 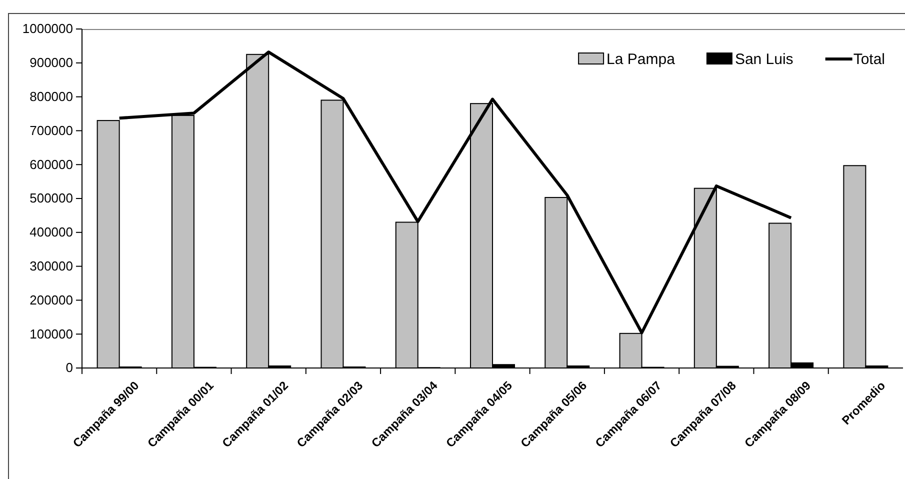 What do you see at coordinates (69, 368) in the screenshot?
I see `y-tick-label: 0` at bounding box center [69, 368].